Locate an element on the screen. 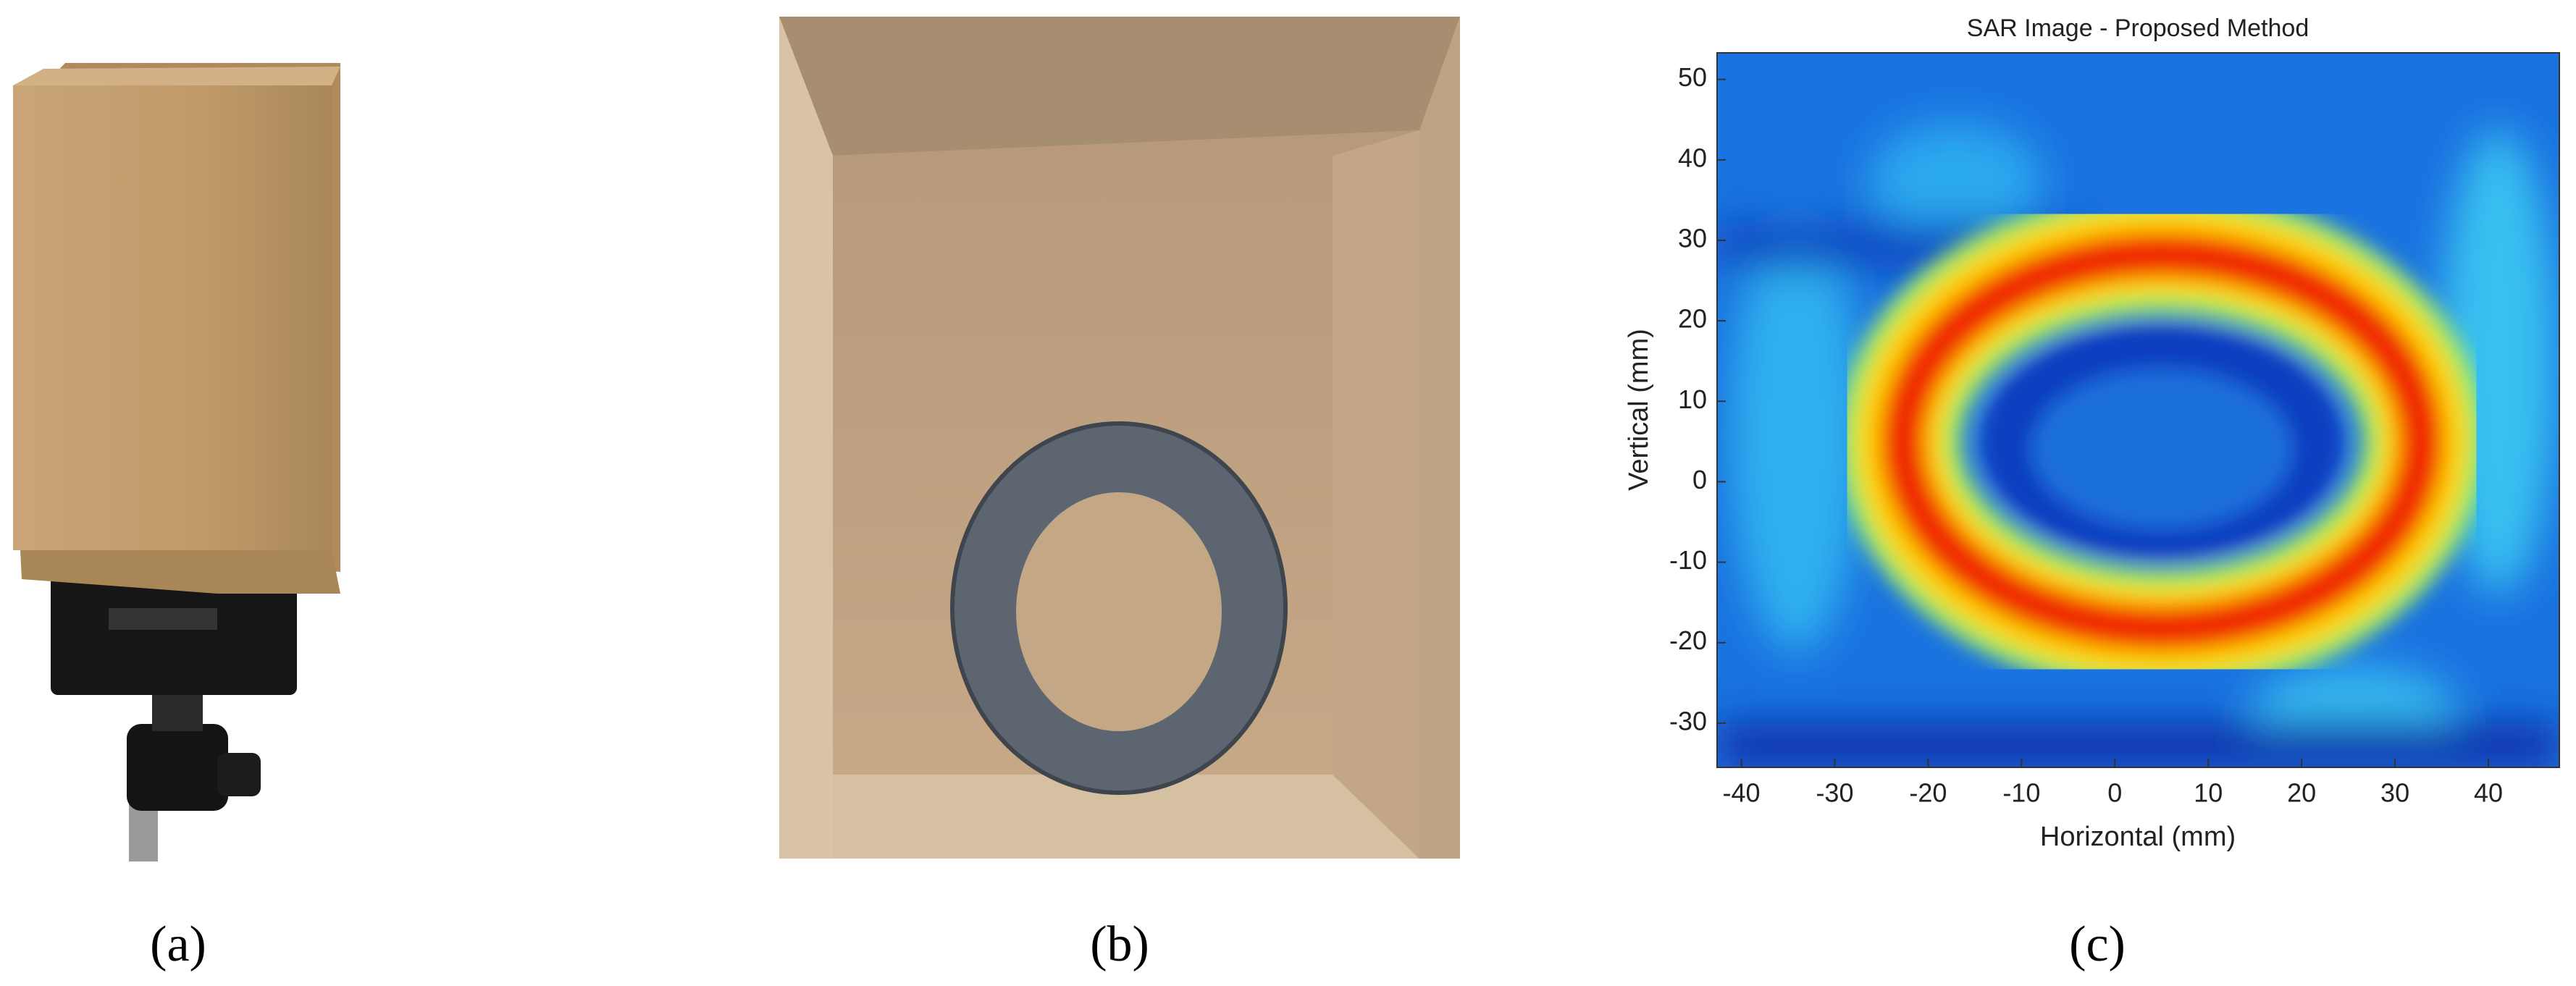 This screenshot has height=986, width=2576. photo-sensor-box is located at coordinates (176, 462).